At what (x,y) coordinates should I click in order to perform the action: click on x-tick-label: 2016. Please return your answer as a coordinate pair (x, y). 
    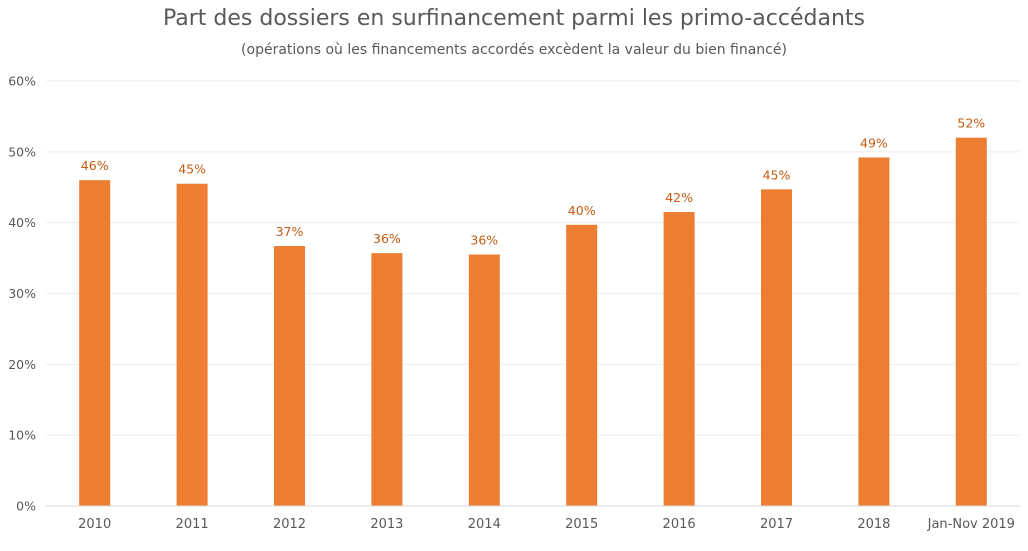
    Looking at the image, I should click on (679, 524).